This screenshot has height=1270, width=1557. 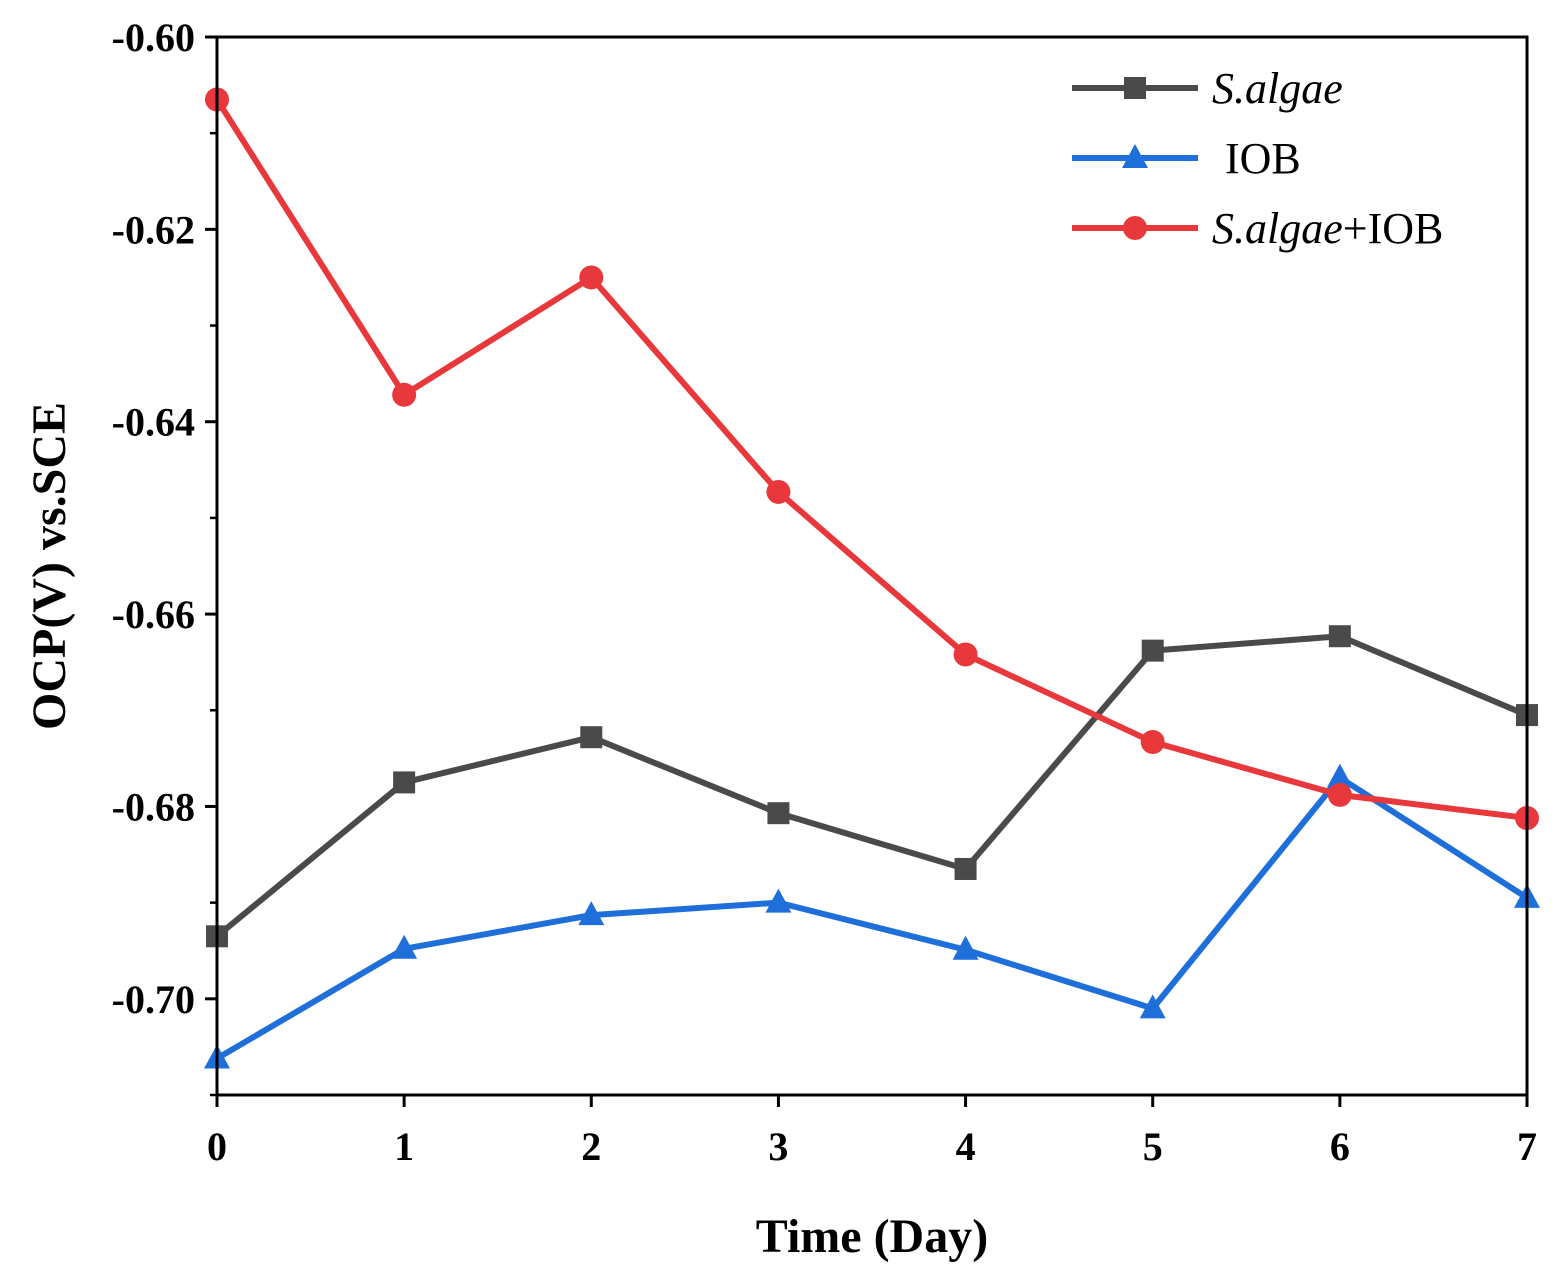 I want to click on legend-label: S.algae, so click(x=1277, y=88).